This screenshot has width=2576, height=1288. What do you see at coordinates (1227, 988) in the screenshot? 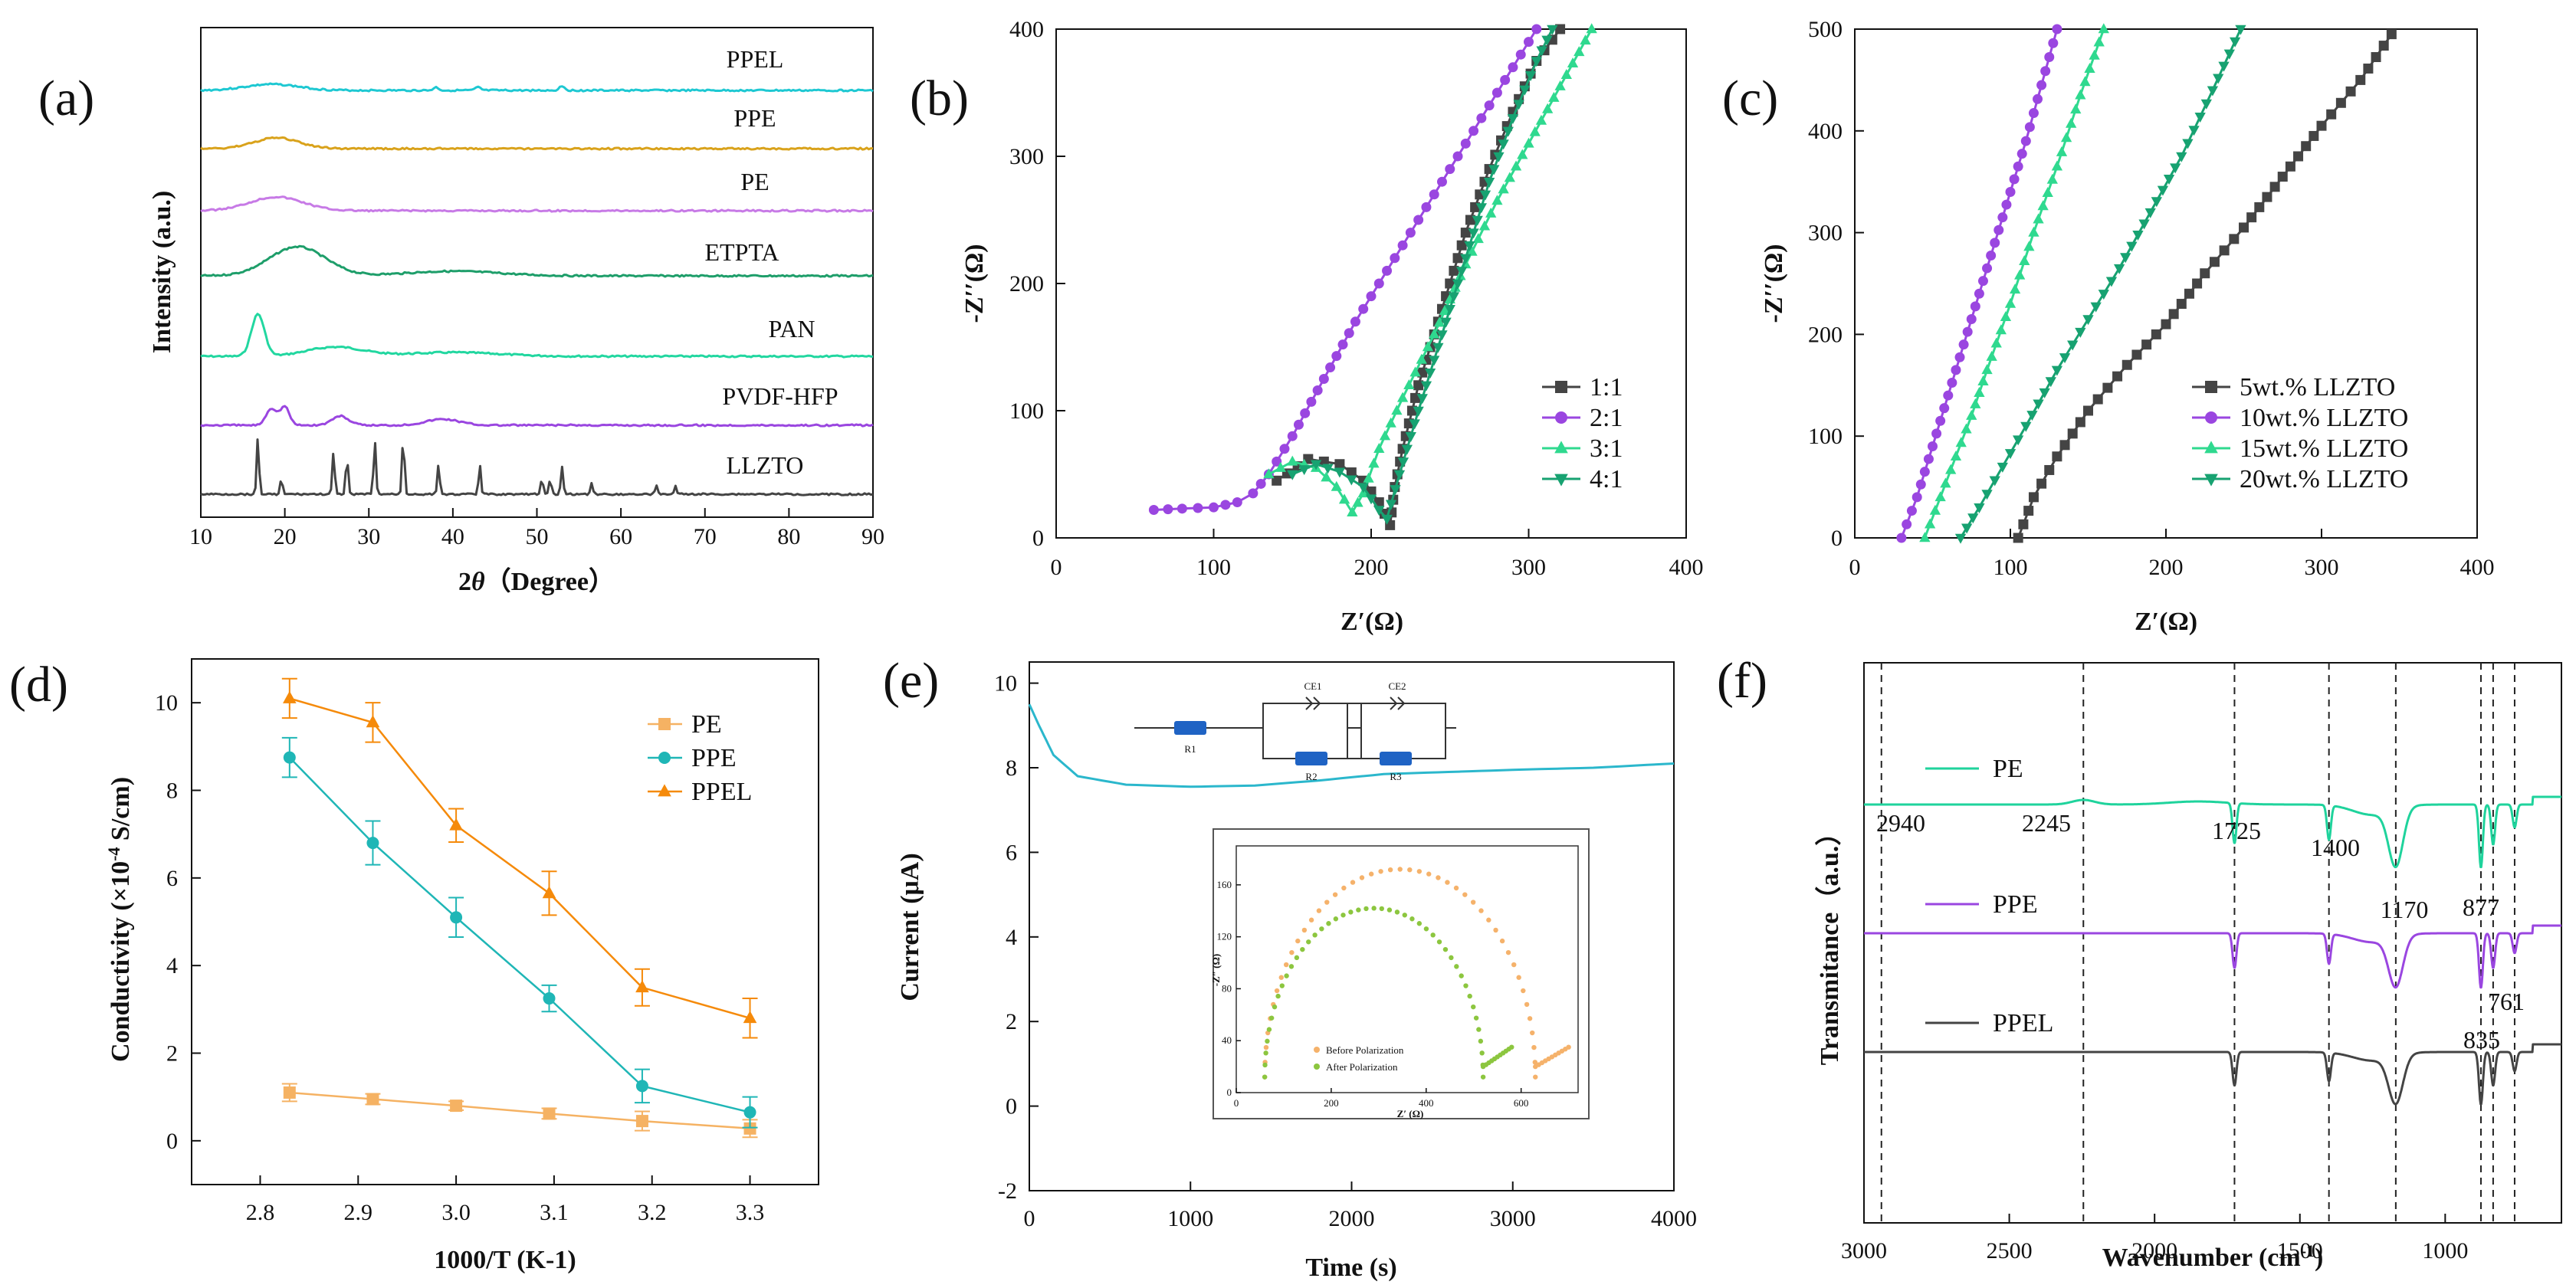
I see `inset-y-tick-label: 80` at bounding box center [1227, 988].